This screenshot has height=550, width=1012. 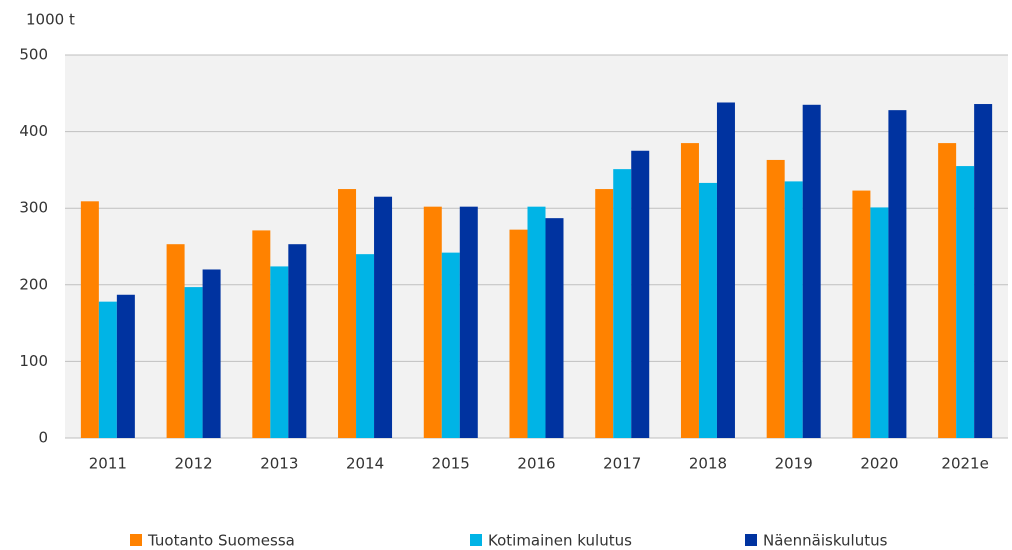 I want to click on x-tick-label: 2021e, so click(x=964, y=464).